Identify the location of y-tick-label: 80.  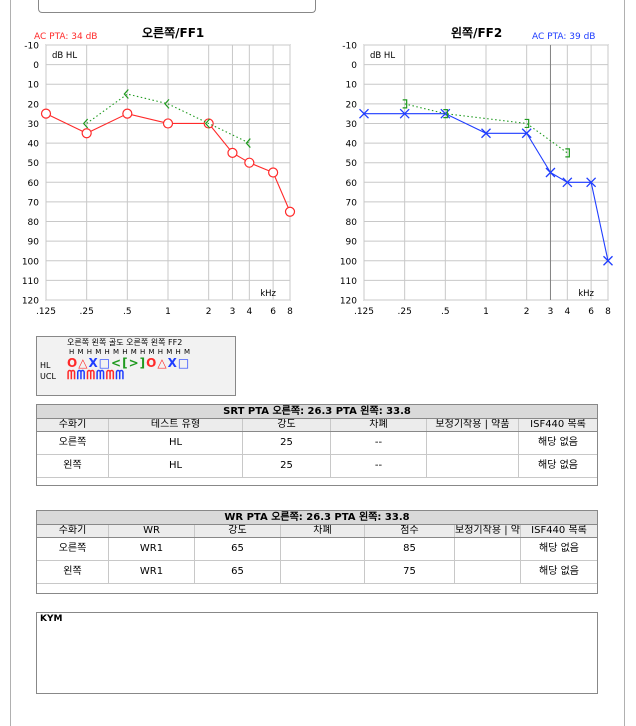
(352, 223).